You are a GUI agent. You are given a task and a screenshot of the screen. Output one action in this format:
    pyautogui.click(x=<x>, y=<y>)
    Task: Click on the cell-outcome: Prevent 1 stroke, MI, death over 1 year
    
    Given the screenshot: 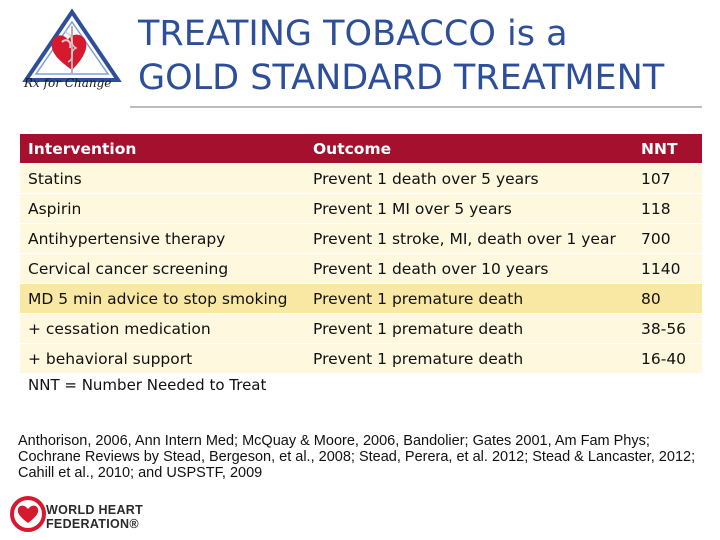 What is the action you would take?
    pyautogui.click(x=469, y=238)
    